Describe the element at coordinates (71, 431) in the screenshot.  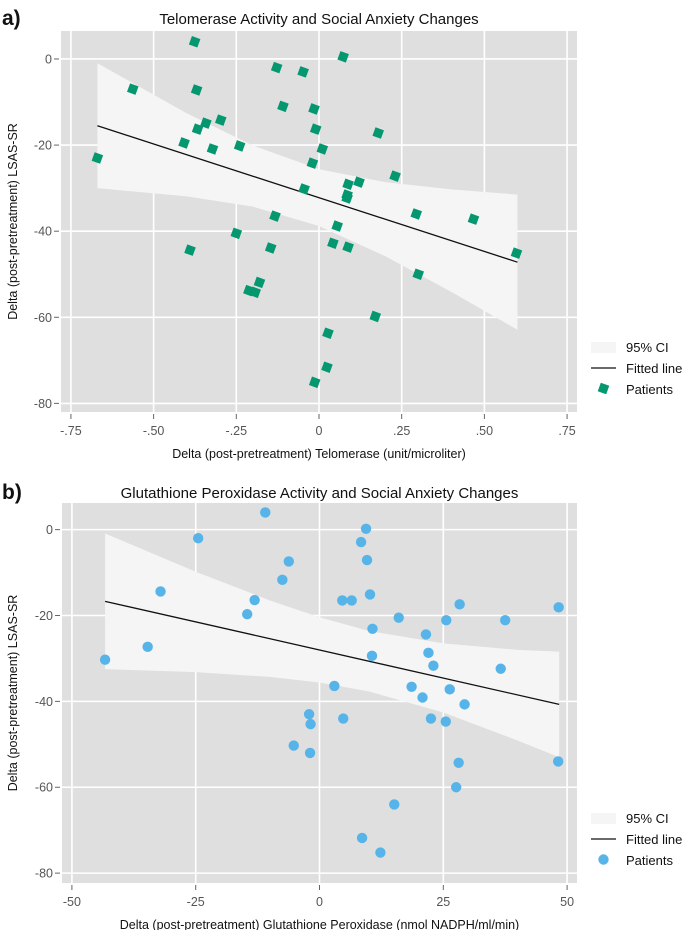
I see `x-tick-label: -.75` at that location.